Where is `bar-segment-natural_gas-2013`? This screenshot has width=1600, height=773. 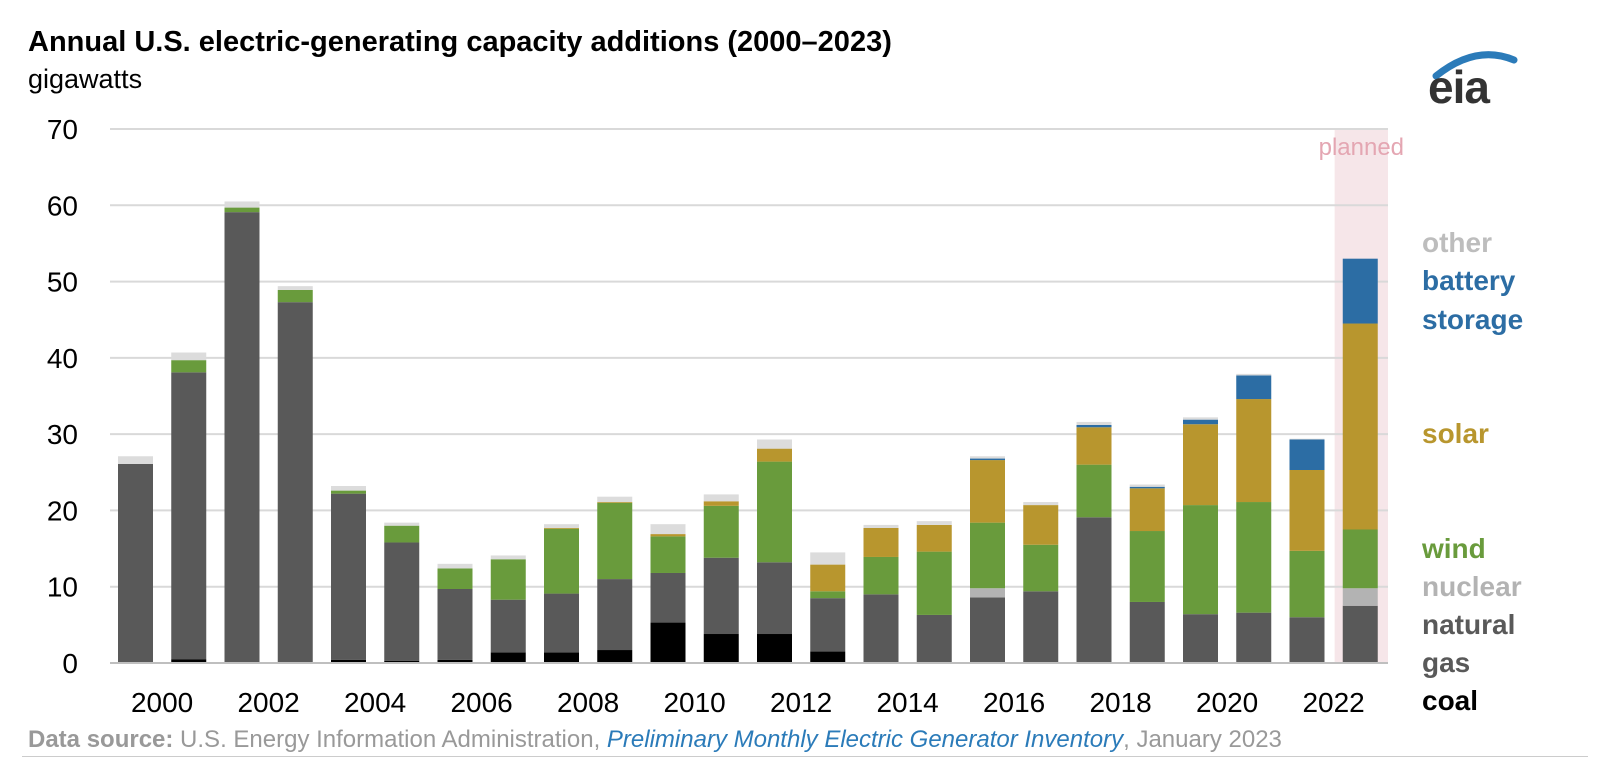 bar-segment-natural_gas-2013 is located at coordinates (828, 625).